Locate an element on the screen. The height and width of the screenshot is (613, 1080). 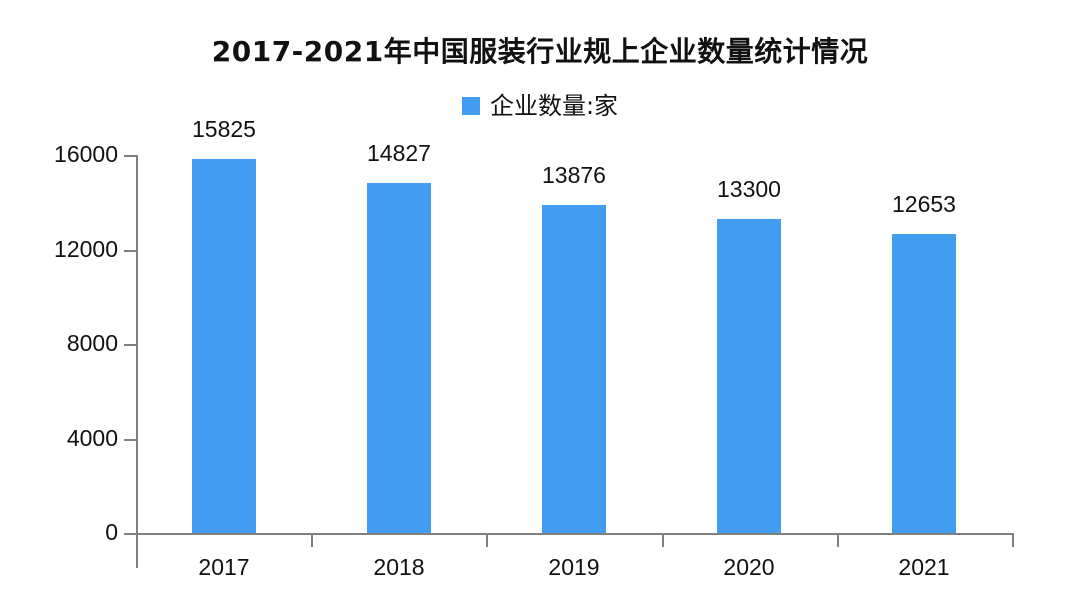
y-tick-label: 16000 is located at coordinates (86, 154).